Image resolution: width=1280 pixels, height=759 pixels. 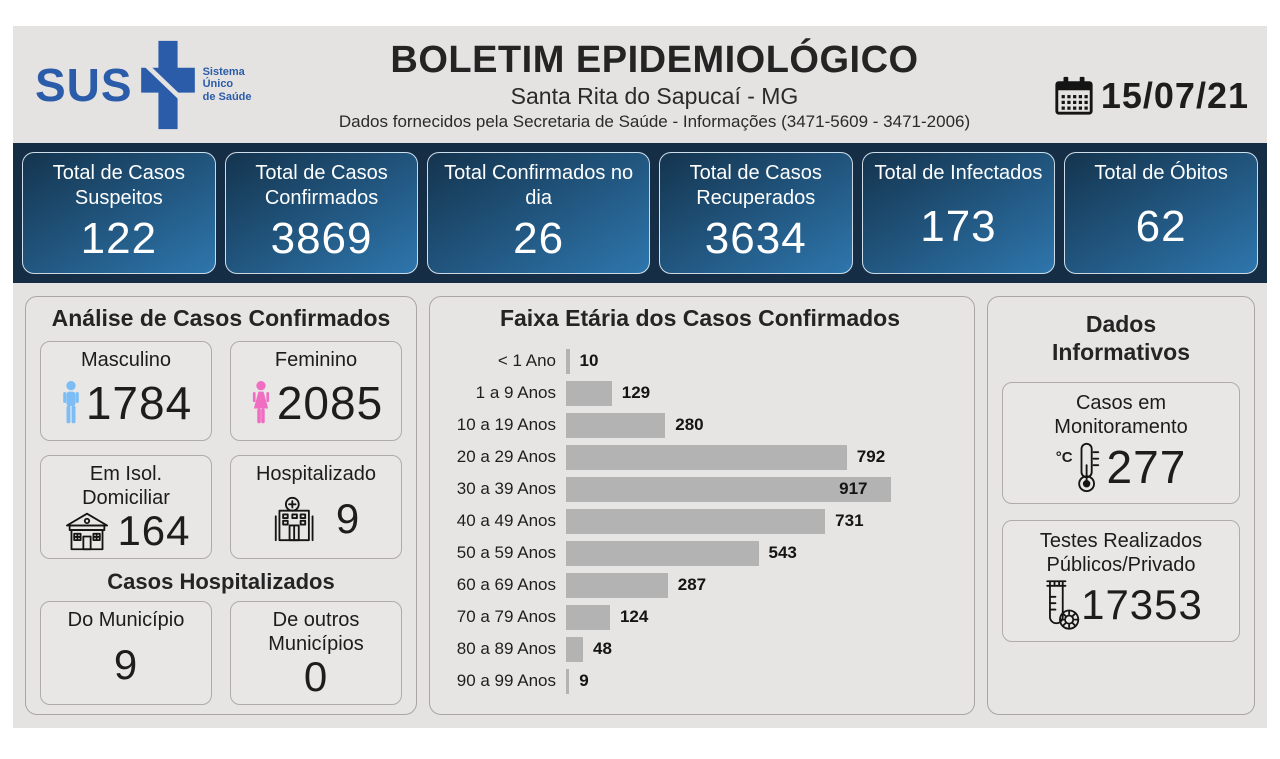 What do you see at coordinates (700, 681) in the screenshot?
I see `chart-row: 90 a 99 Anos 9` at bounding box center [700, 681].